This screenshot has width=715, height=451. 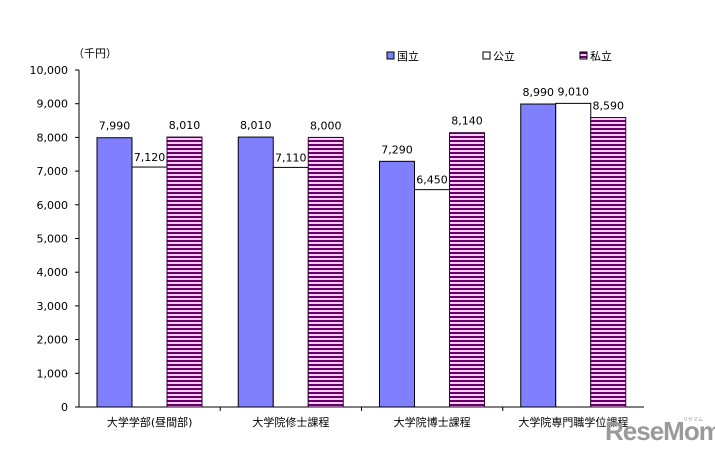 I want to click on resemom-watermark: ReseMom.リセマム, so click(x=660, y=431).